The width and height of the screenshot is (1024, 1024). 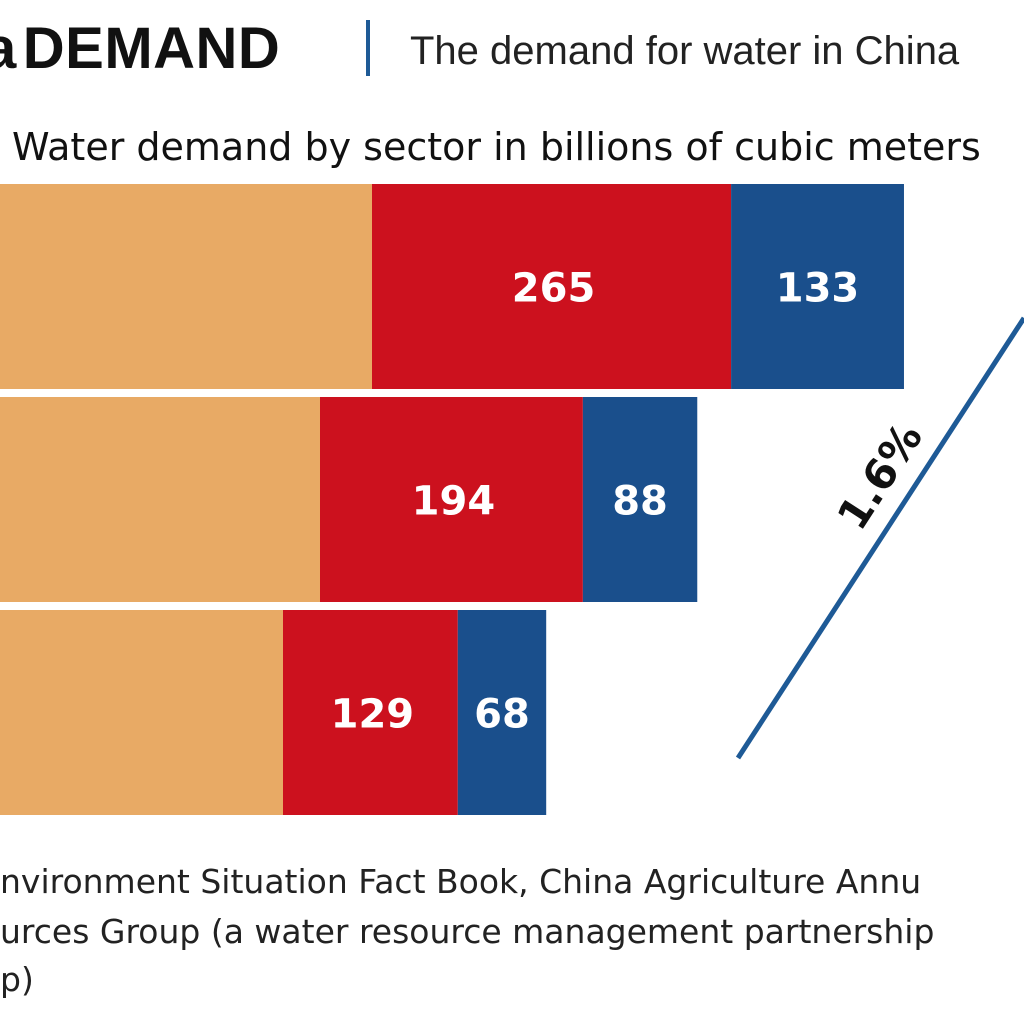 I want to click on data-label-series2-row2: 194, so click(x=454, y=502).